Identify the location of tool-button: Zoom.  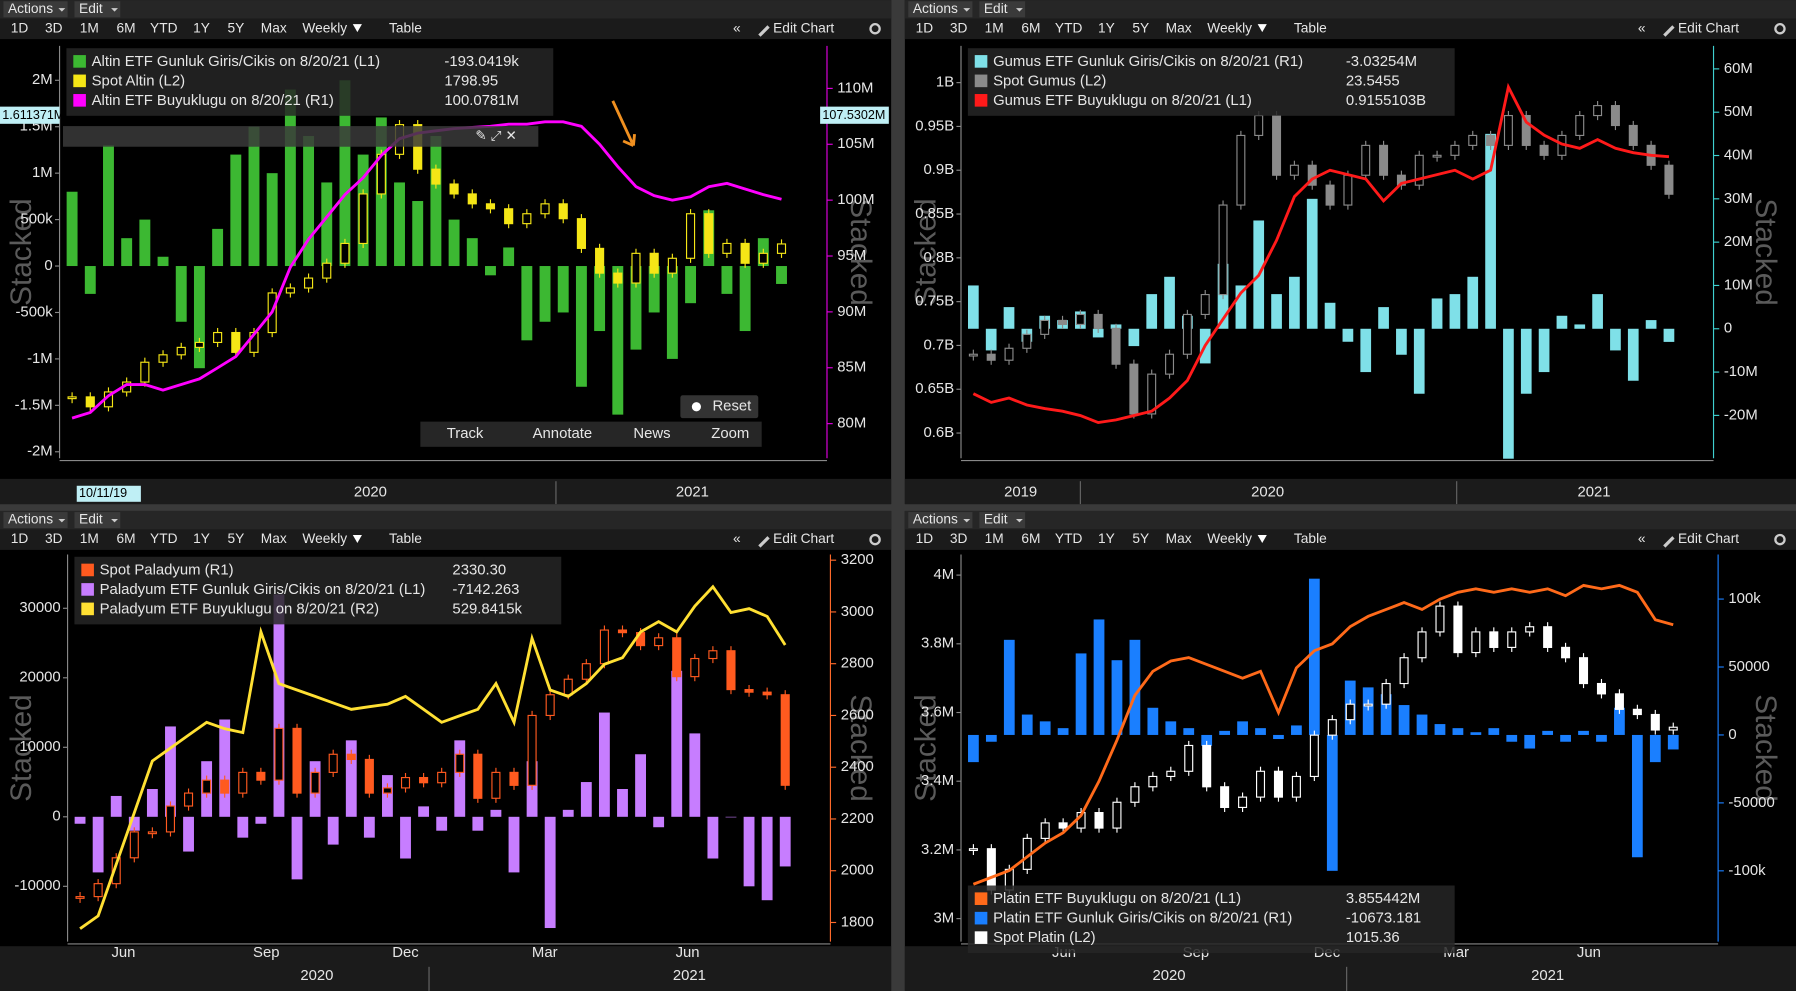
(730, 434).